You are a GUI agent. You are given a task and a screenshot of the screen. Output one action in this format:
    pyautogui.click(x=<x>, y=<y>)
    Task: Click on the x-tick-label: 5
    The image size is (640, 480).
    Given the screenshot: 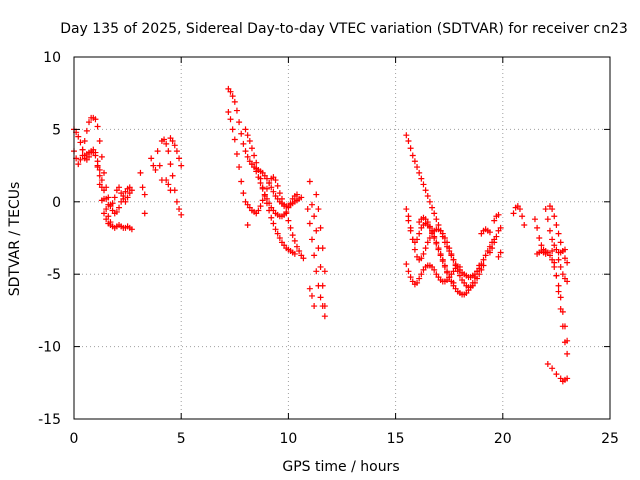 What is the action you would take?
    pyautogui.click(x=181, y=439)
    